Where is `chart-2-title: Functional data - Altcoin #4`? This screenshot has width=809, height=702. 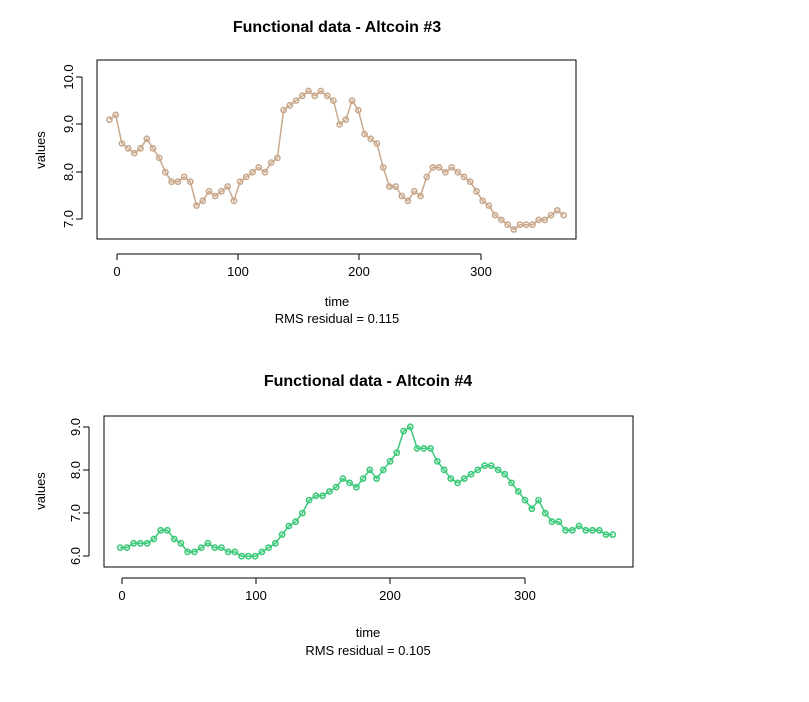 chart-2-title: Functional data - Altcoin #4 is located at coordinates (368, 381).